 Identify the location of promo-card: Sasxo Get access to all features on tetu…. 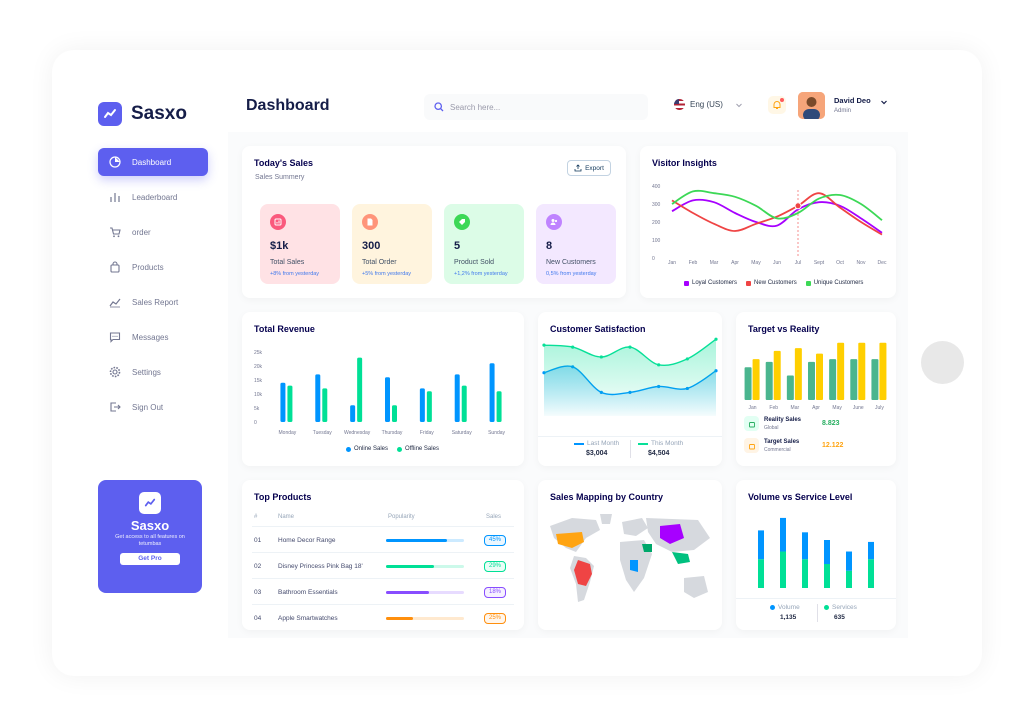
(150, 536).